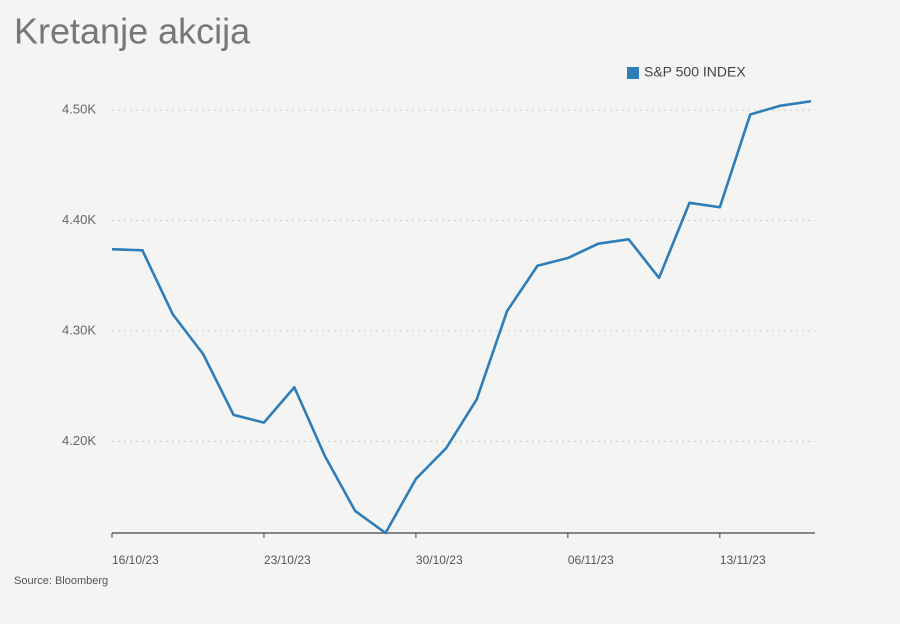 This screenshot has height=624, width=900. What do you see at coordinates (633, 73) in the screenshot?
I see `legend-swatch` at bounding box center [633, 73].